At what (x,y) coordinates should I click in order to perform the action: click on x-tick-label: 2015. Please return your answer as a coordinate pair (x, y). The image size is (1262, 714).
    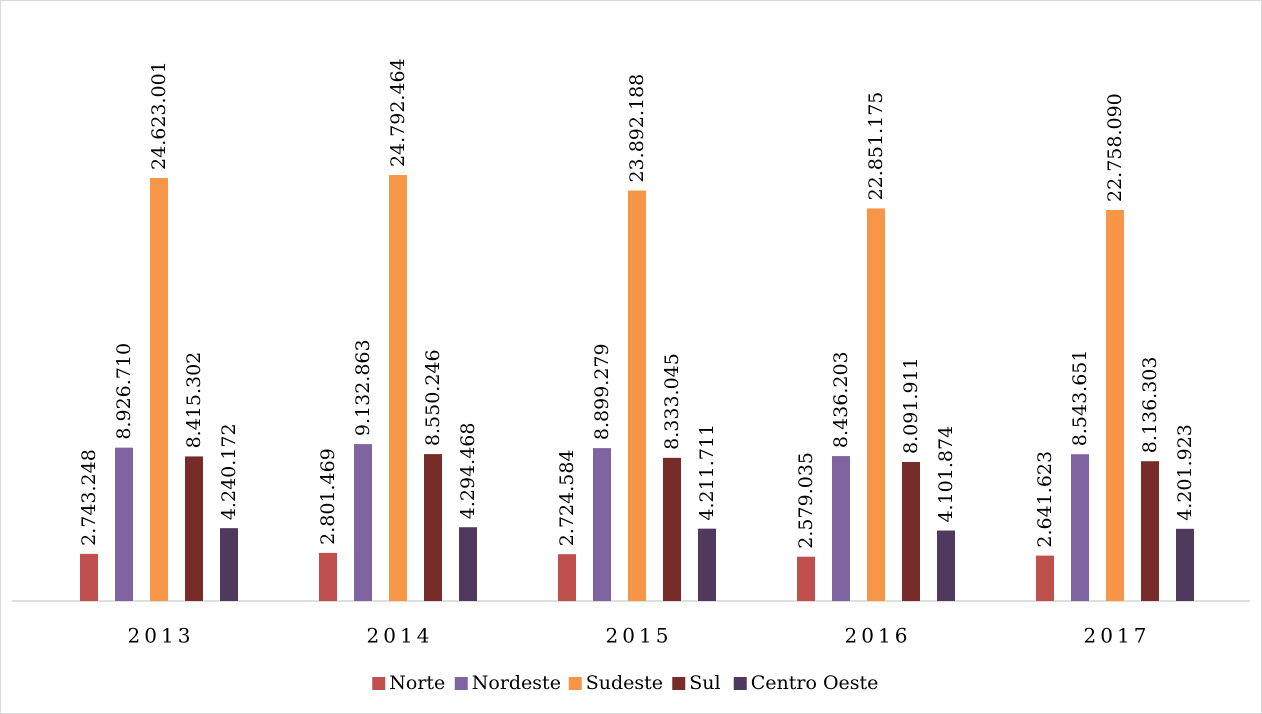
    Looking at the image, I should click on (639, 636).